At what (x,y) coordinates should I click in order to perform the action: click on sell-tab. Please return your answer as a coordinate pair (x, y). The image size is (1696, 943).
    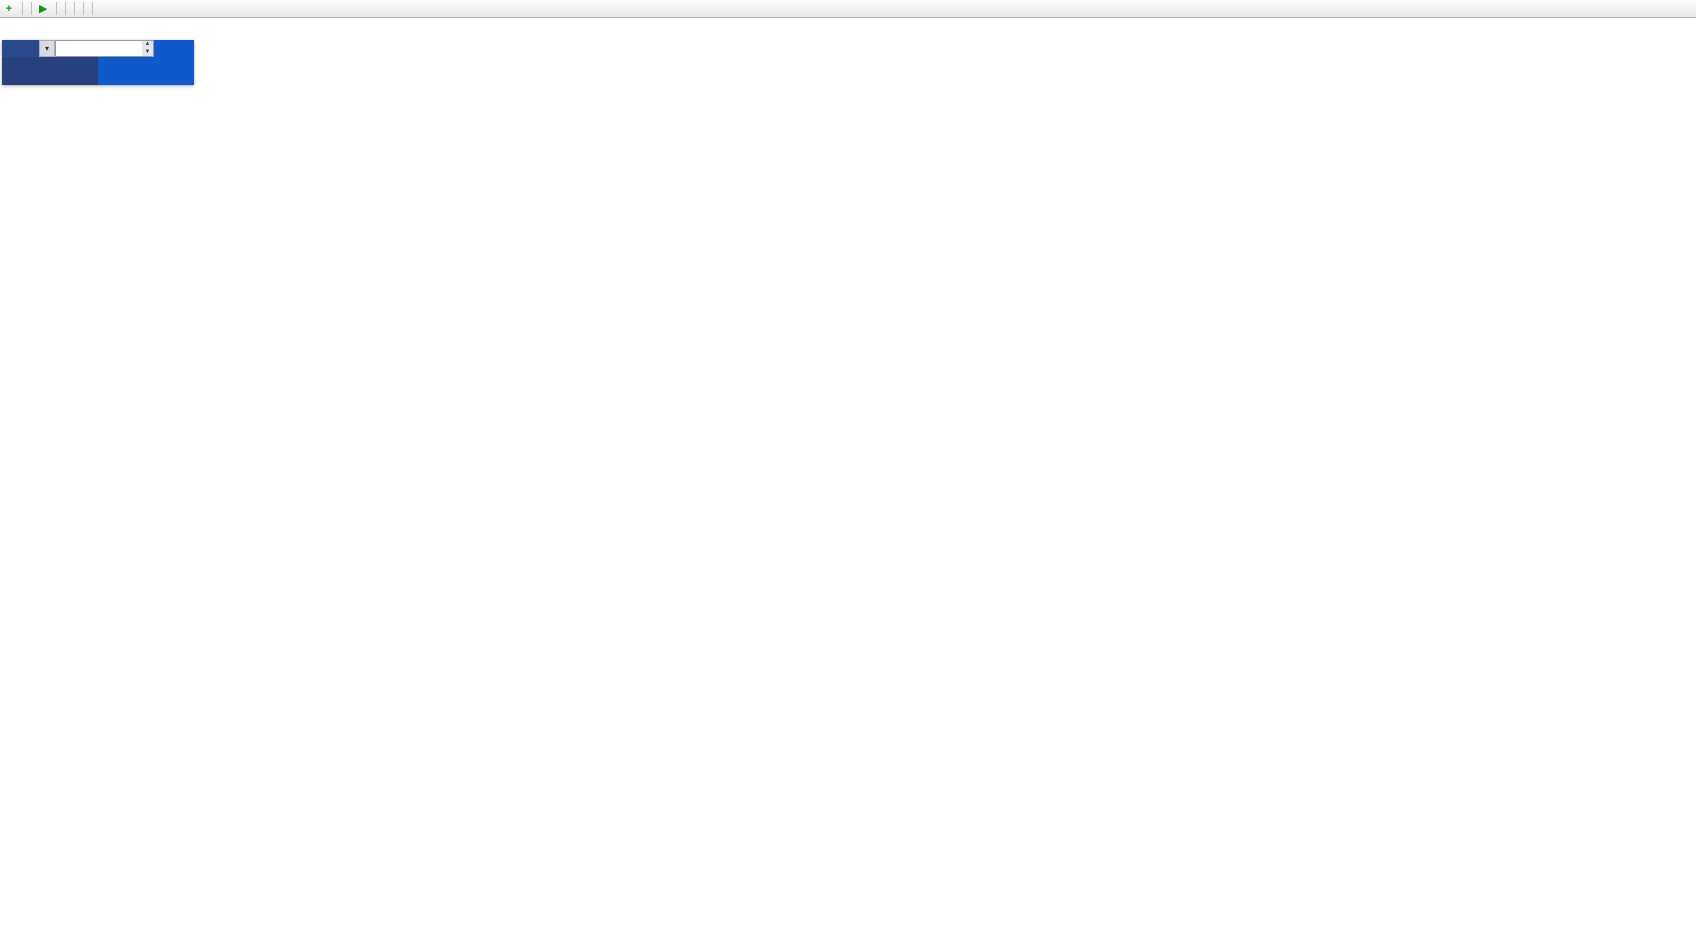
    Looking at the image, I should click on (20, 48).